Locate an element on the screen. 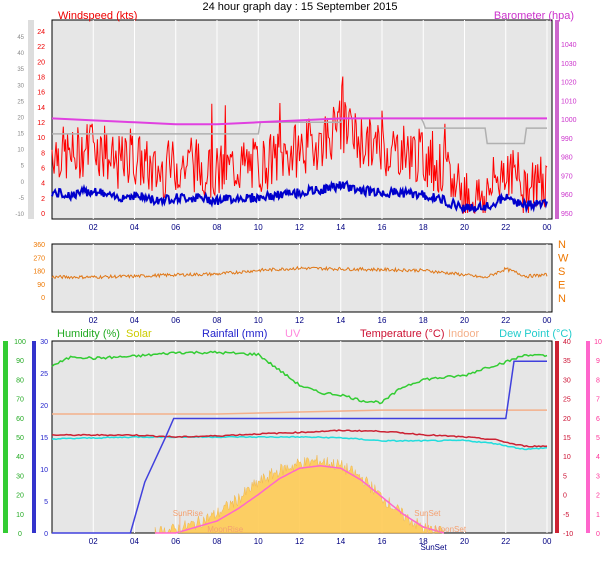 This screenshot has height=561, width=608. barometer-y-tick-label: 980 is located at coordinates (567, 158).